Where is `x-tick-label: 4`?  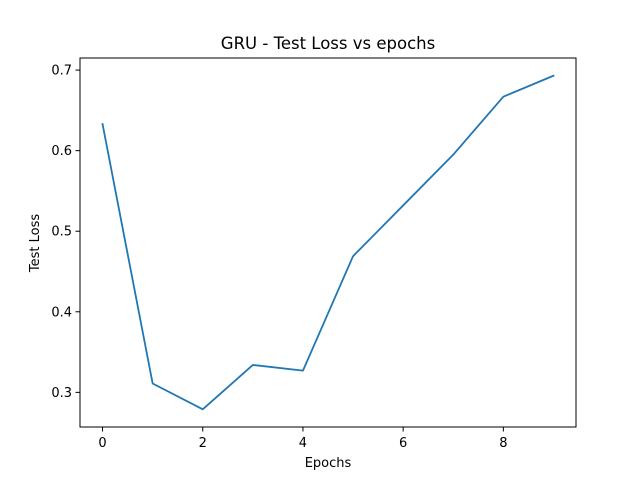 x-tick-label: 4 is located at coordinates (303, 443).